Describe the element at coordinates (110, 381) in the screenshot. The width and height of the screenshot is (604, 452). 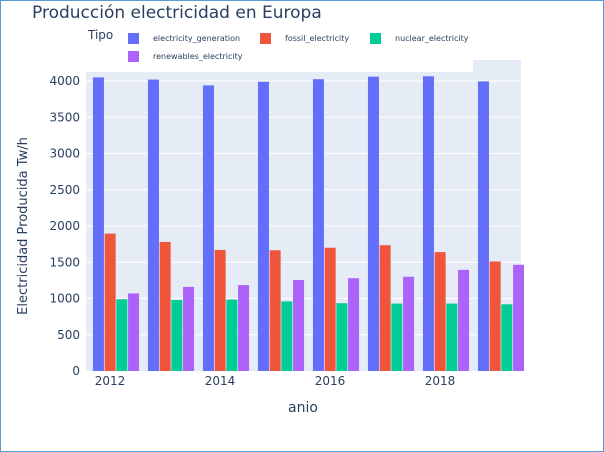
I see `x-tick-label: 2012` at that location.